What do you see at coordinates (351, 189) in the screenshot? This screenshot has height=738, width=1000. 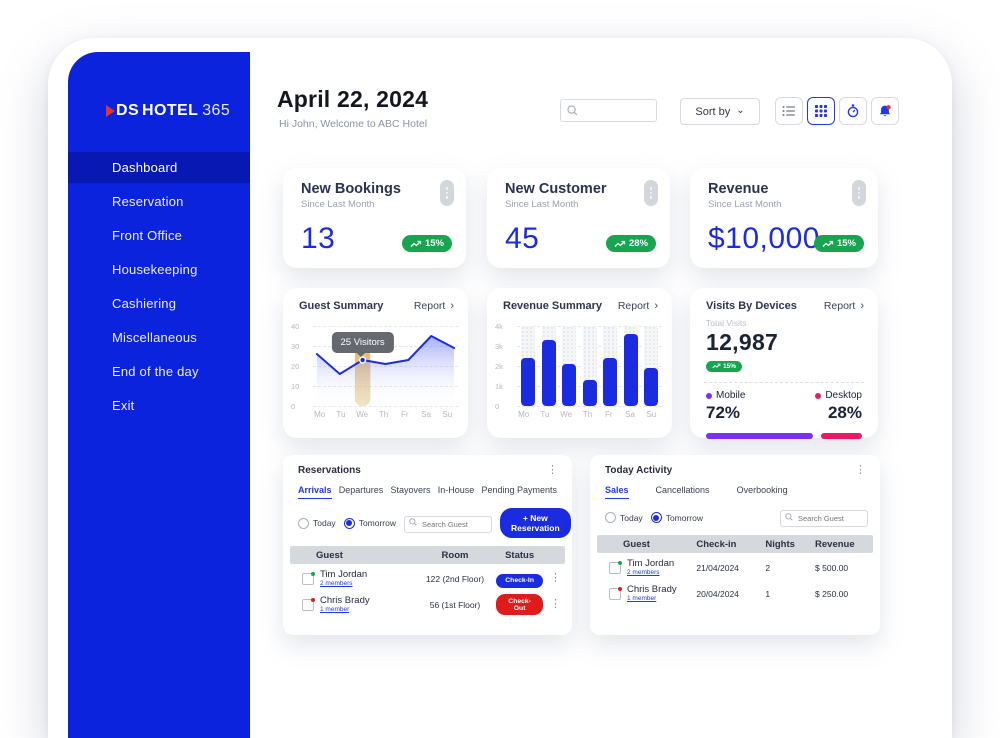 I see `stat-card-title: New Bookings` at bounding box center [351, 189].